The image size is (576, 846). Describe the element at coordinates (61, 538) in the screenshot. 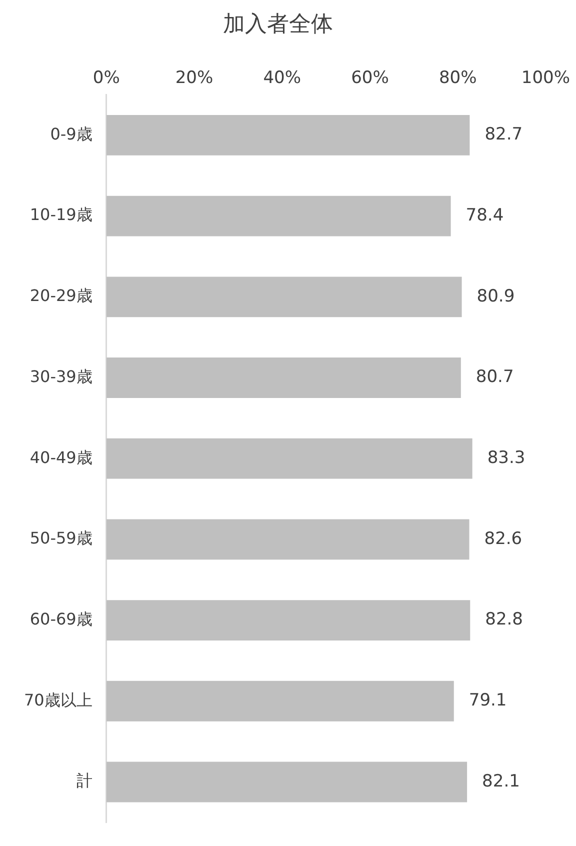

I see `y-tick-label: 50-59歳` at that location.